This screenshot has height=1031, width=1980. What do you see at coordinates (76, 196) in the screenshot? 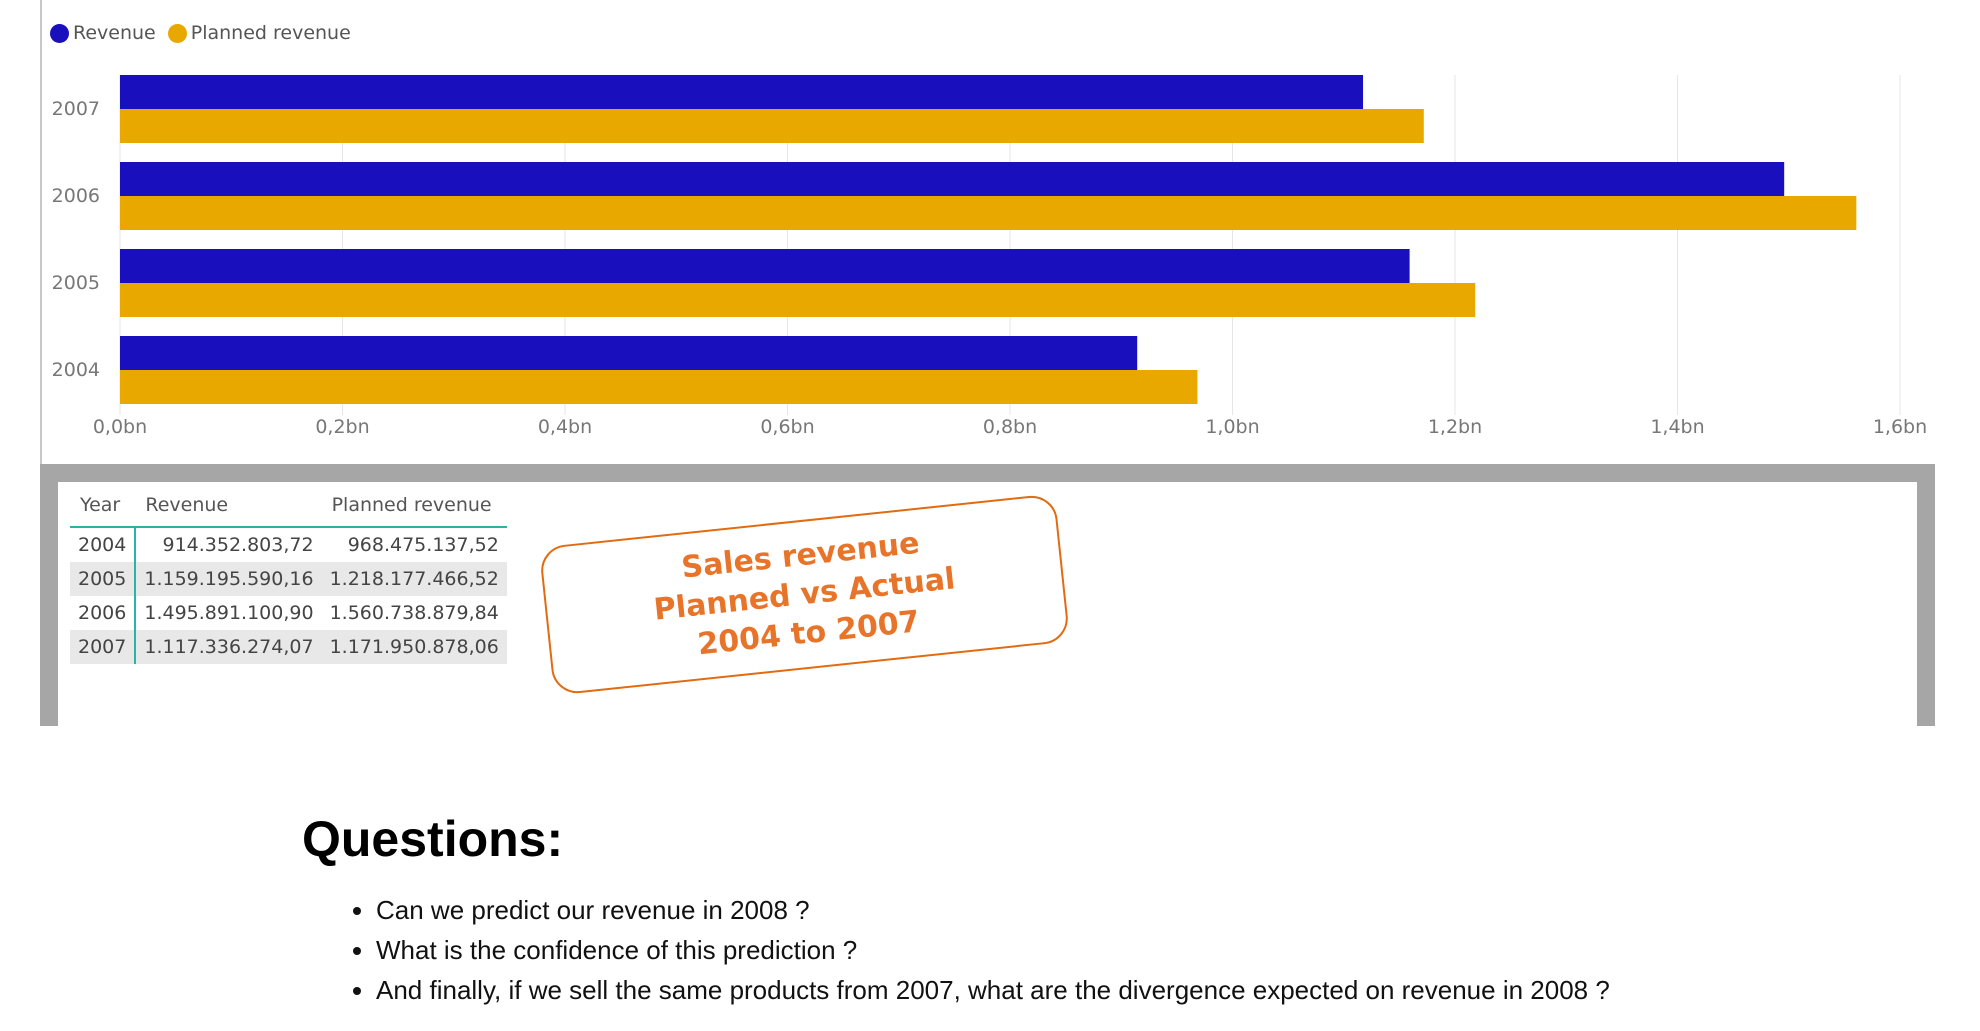
I see `y-tick-label: 2006` at bounding box center [76, 196].